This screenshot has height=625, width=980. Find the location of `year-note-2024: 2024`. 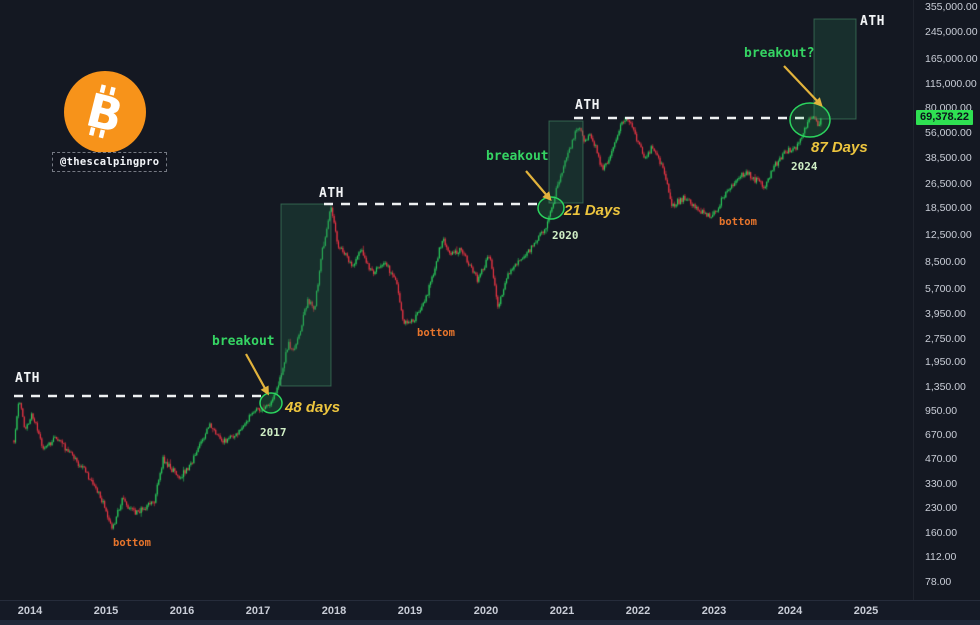

year-note-2024: 2024 is located at coordinates (804, 166).